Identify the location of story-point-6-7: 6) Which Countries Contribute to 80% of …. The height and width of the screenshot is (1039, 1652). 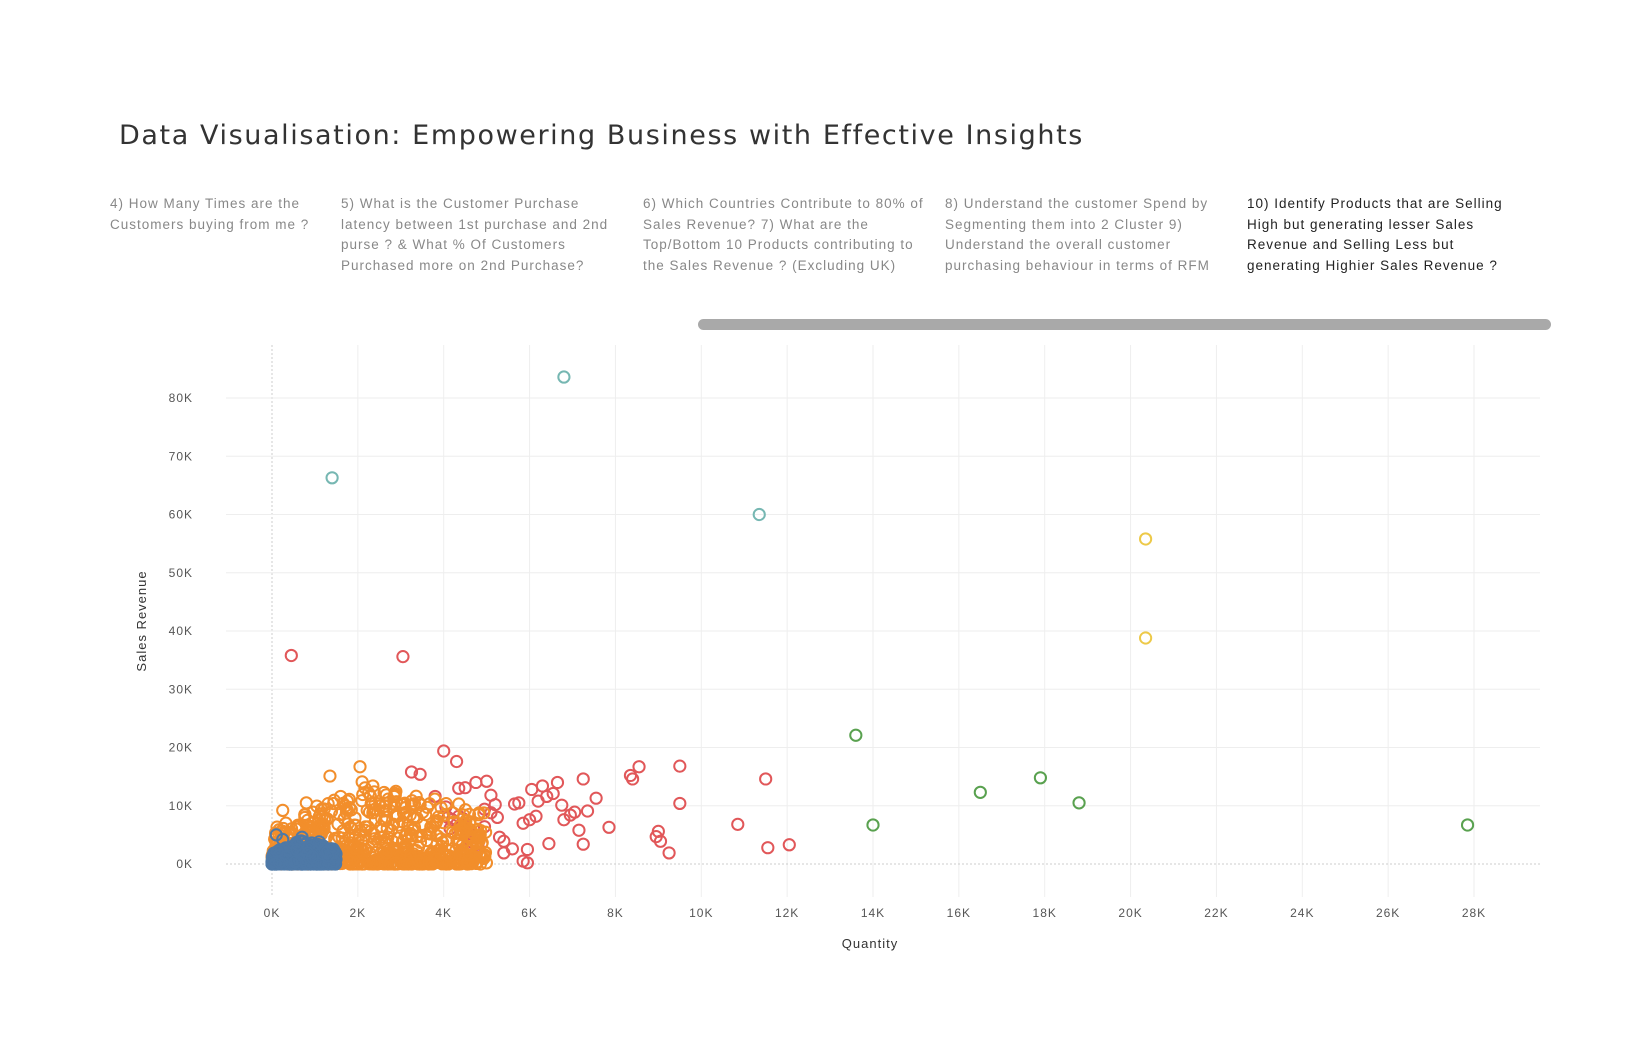
(783, 234).